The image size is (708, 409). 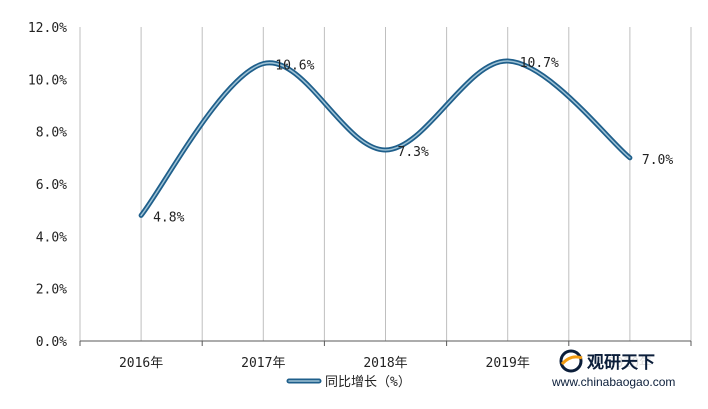 I want to click on x-tick-label: 2017年, so click(x=263, y=363).